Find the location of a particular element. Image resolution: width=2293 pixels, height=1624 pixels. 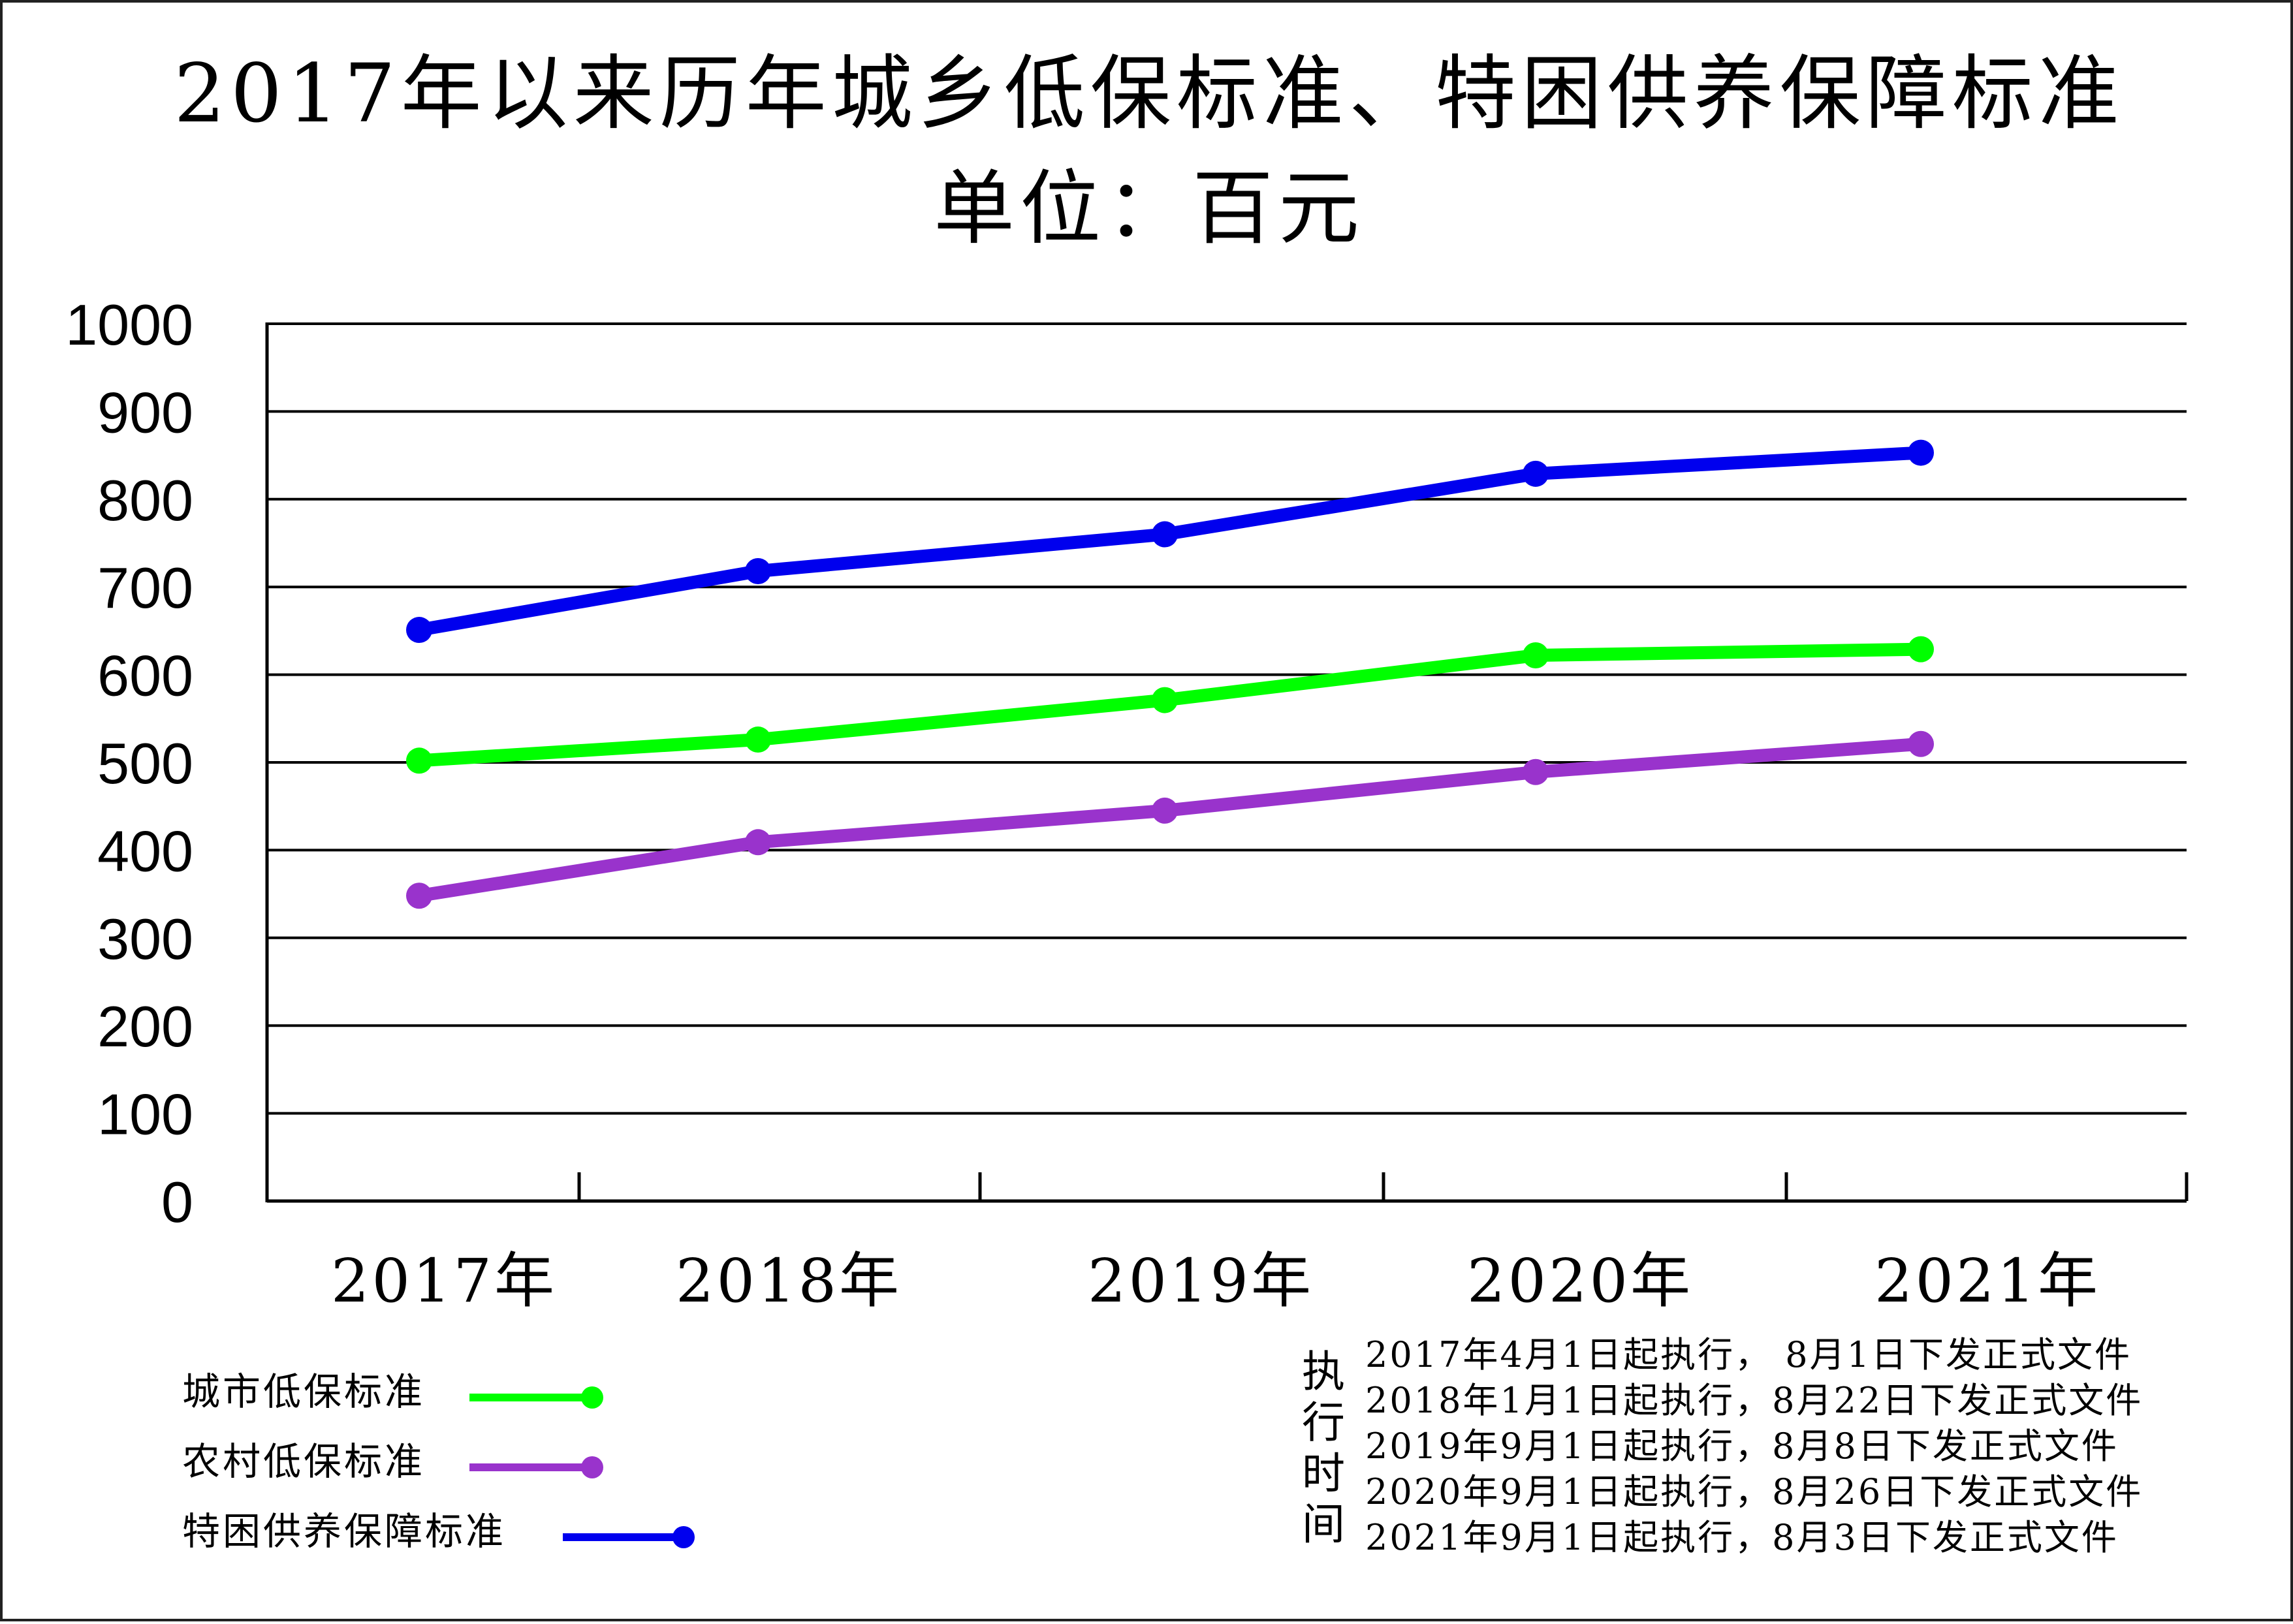

y-tick-label: 500 is located at coordinates (145, 763).